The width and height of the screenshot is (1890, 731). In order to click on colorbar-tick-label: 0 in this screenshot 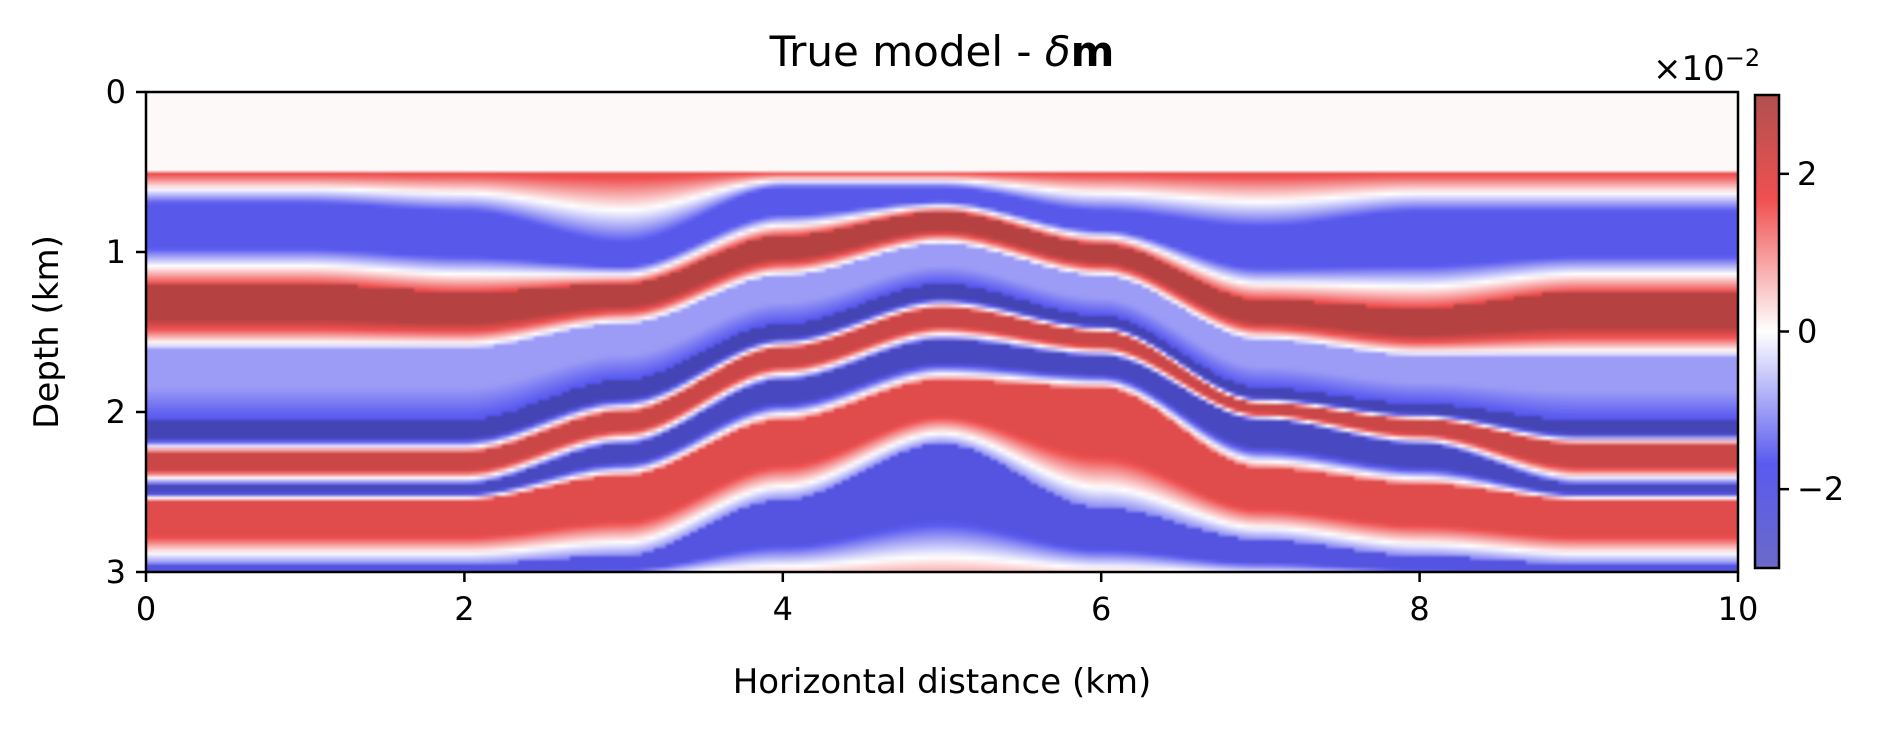, I will do `click(1807, 332)`.